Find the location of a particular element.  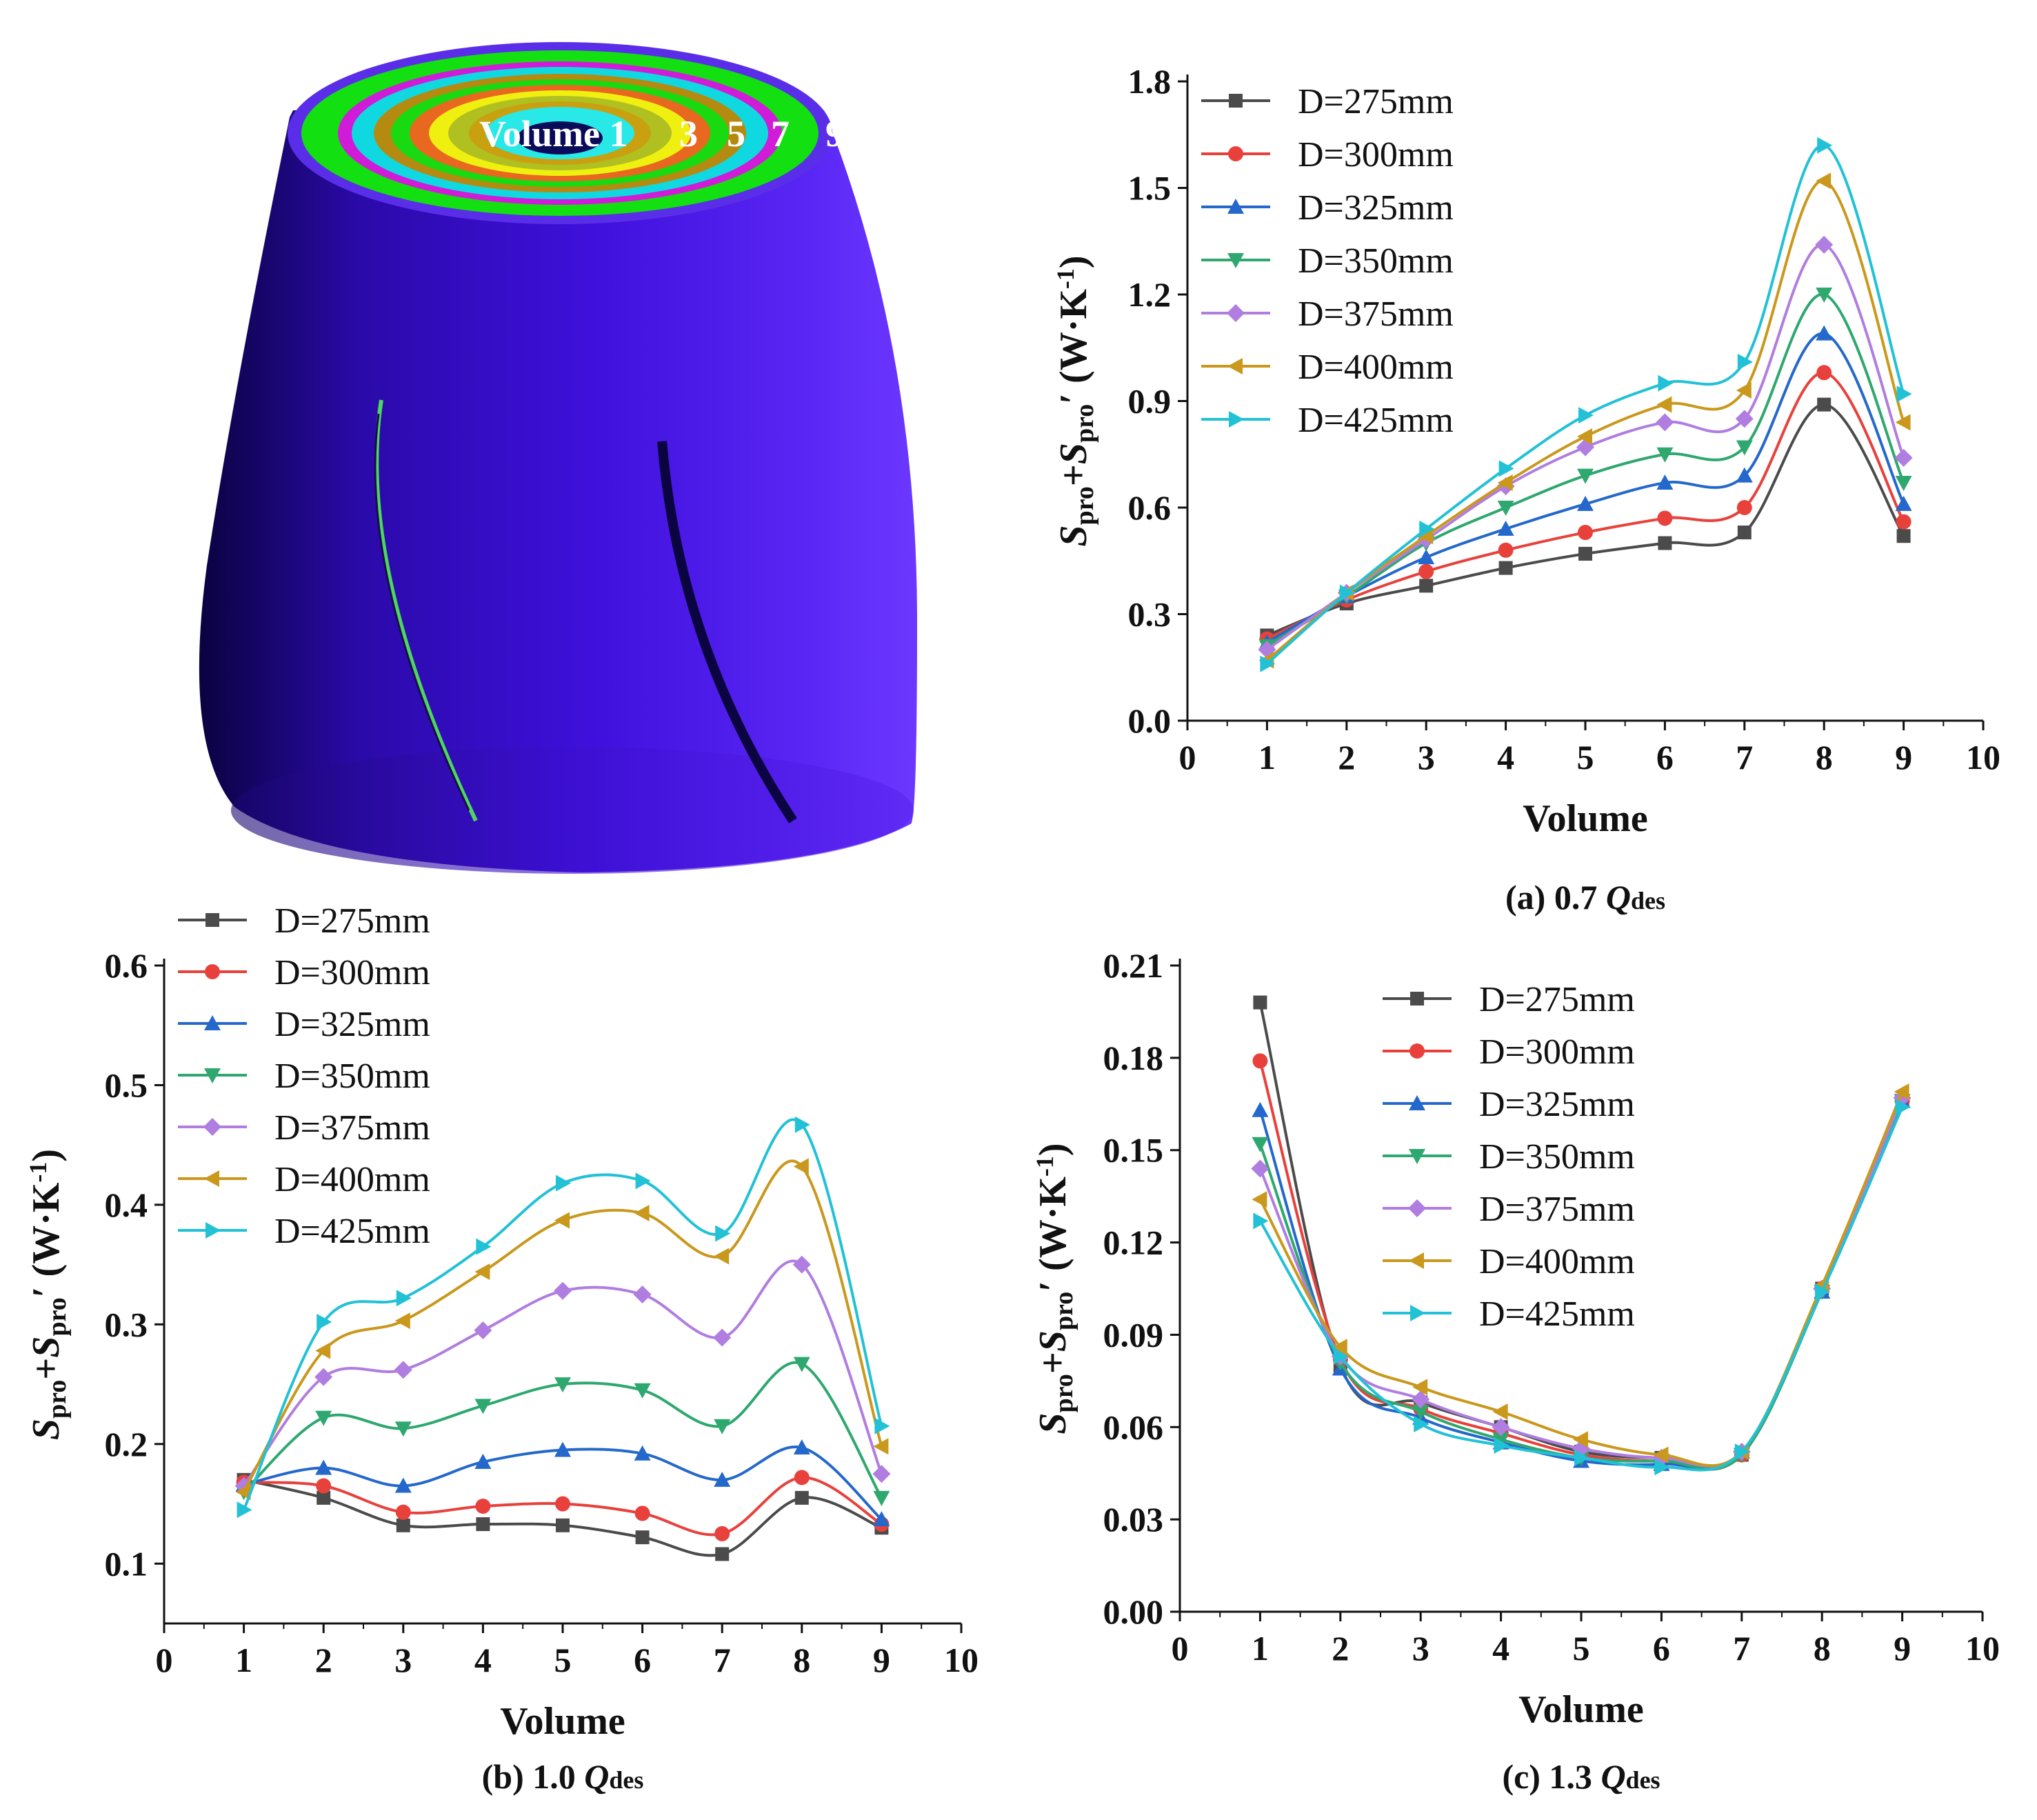

volume-rings is located at coordinates (560, 133).